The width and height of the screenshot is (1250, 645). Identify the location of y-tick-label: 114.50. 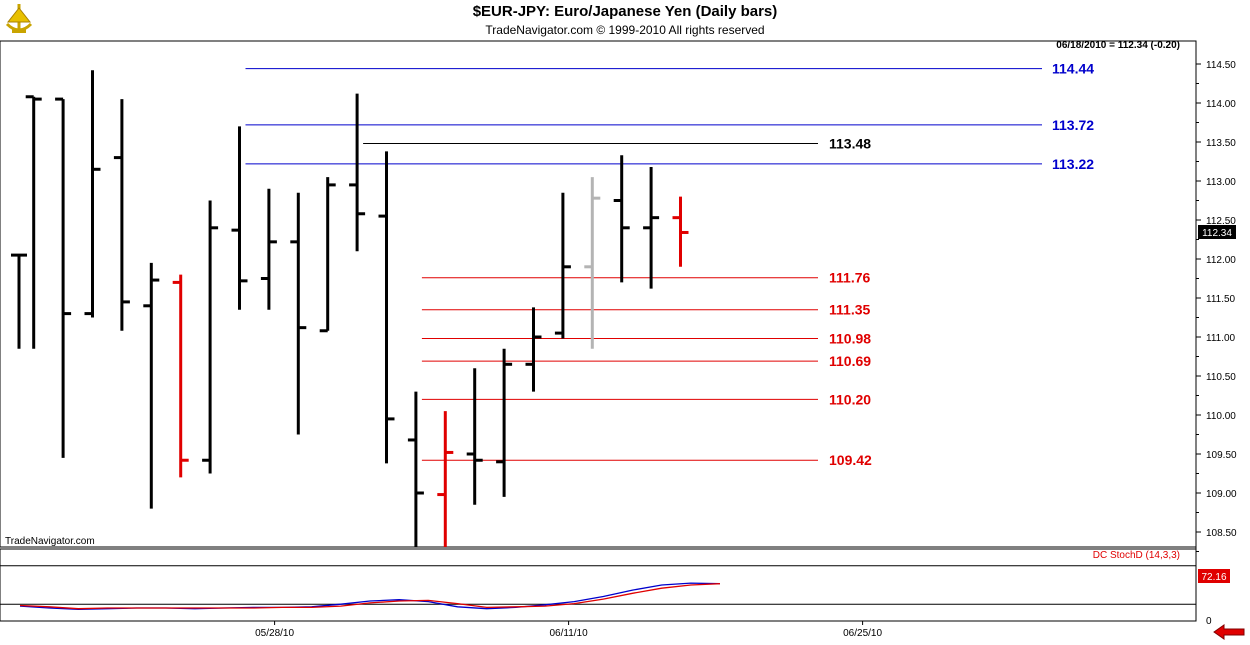
(1221, 65).